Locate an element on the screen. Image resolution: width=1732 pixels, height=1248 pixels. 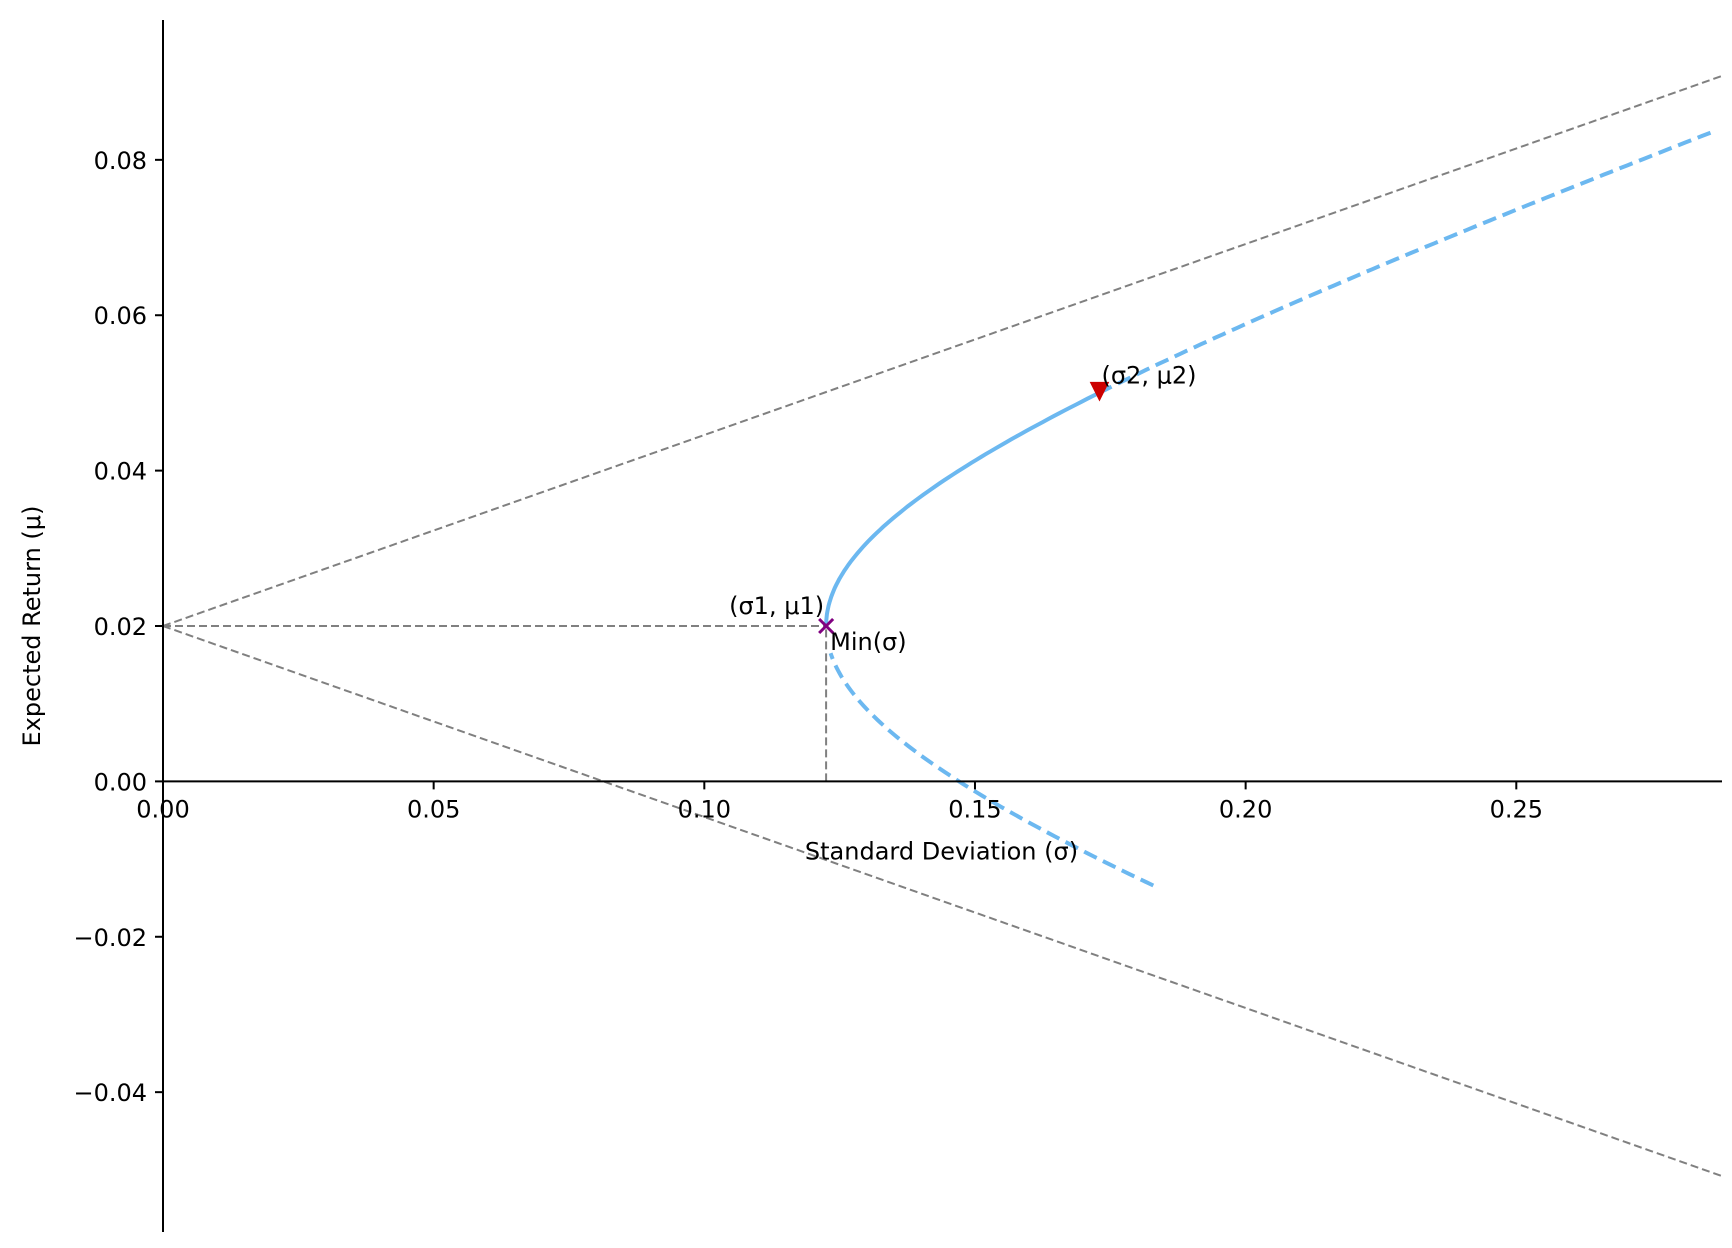
annotation-0: (σ1, μ1) is located at coordinates (776, 606).